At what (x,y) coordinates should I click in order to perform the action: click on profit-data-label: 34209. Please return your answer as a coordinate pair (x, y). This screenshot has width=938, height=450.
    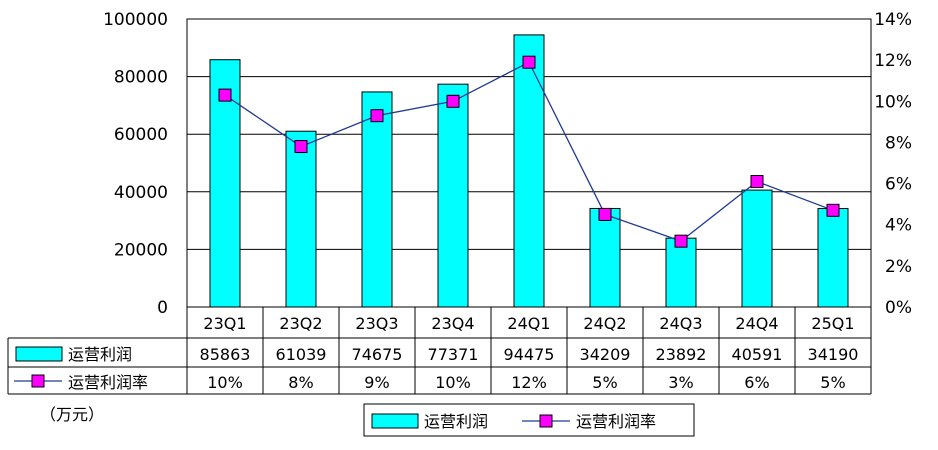
    Looking at the image, I should click on (605, 354).